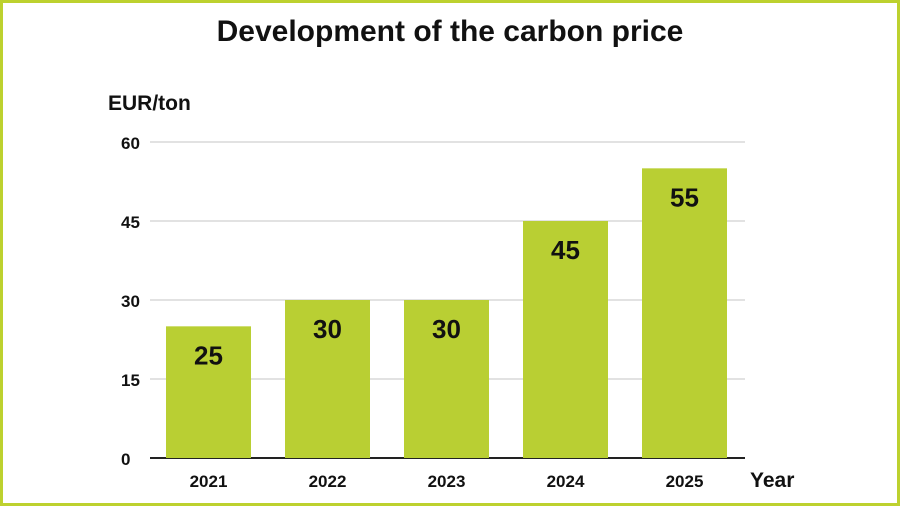  I want to click on bar-2023, so click(446, 379).